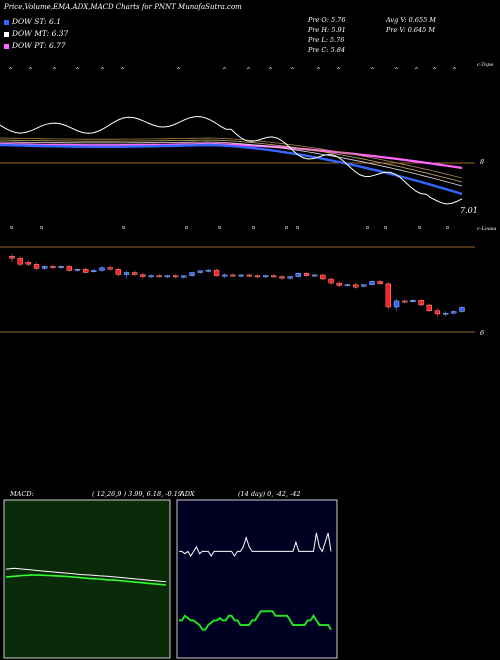 The height and width of the screenshot is (660, 500). Describe the element at coordinates (36, 21) in the screenshot. I see `legend-label-short: DOW ST: 6.1` at that location.